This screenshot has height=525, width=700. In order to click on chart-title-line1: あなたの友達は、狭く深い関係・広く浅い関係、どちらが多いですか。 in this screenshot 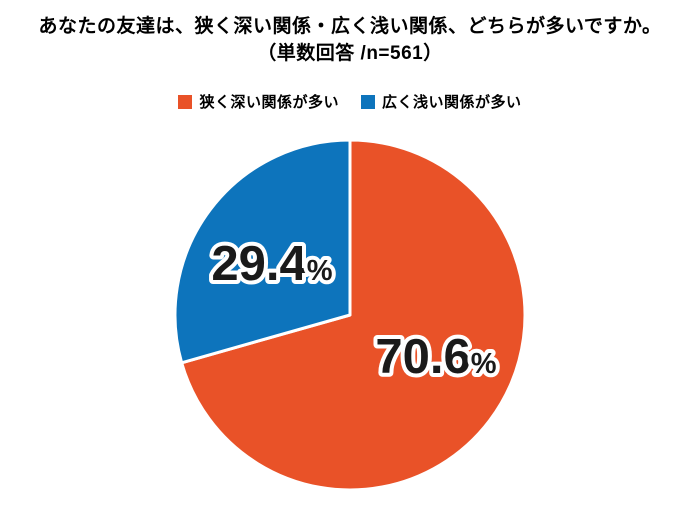, I will do `click(350, 26)`.